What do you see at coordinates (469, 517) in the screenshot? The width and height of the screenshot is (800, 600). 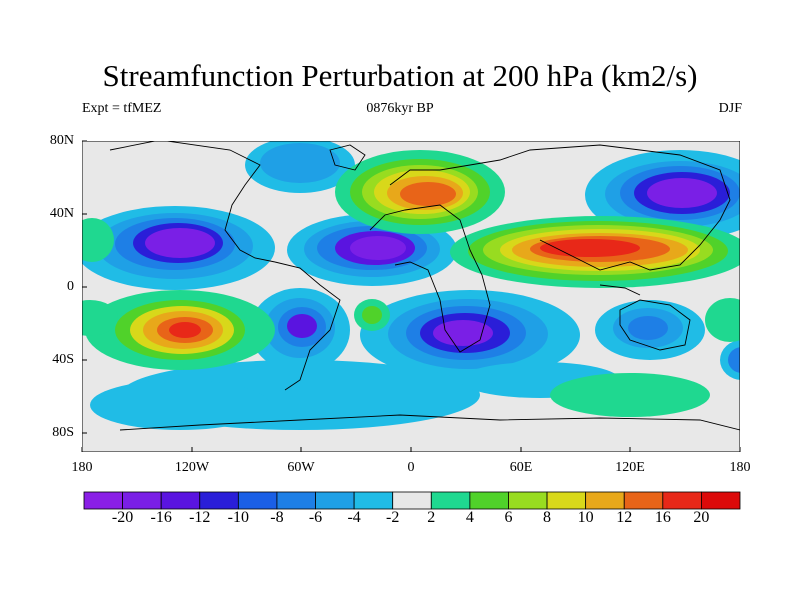 I see `colorbar-label: 4` at bounding box center [469, 517].